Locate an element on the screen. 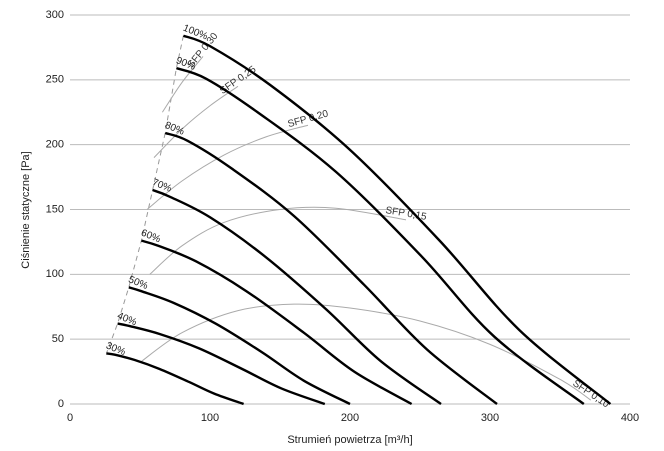 This screenshot has width=664, height=451. start-envelope is located at coordinates (144, 194).